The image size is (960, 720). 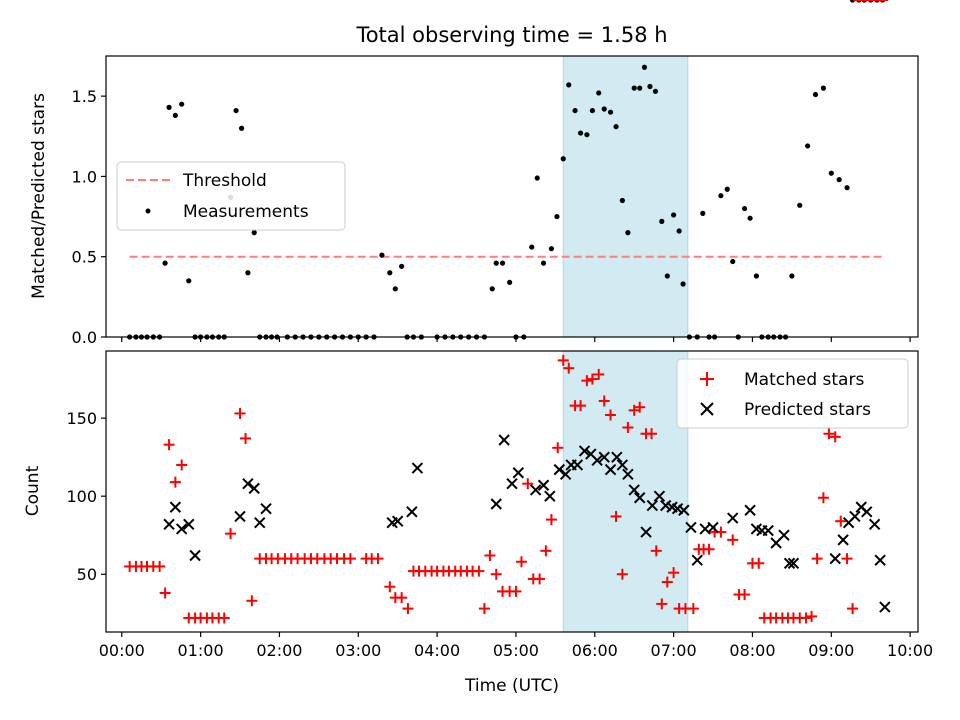 What do you see at coordinates (279, 650) in the screenshot?
I see `x-tick-label: 02:00` at bounding box center [279, 650].